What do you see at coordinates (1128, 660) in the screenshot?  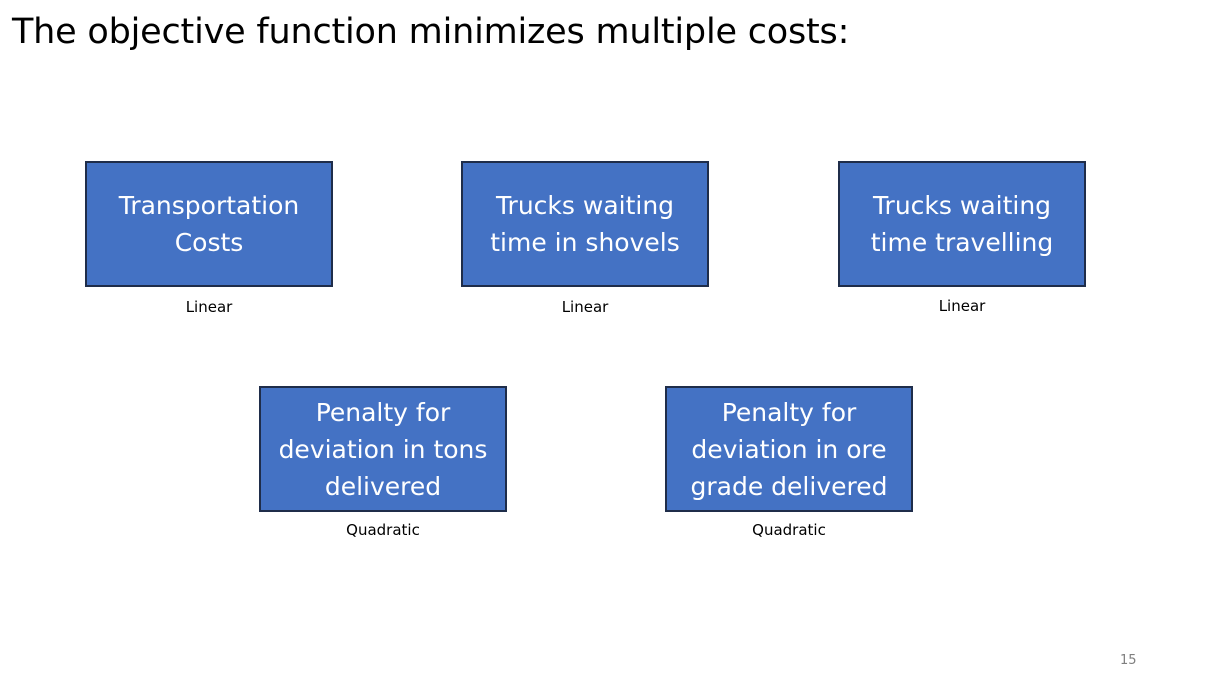 I see `page-number: 15` at bounding box center [1128, 660].